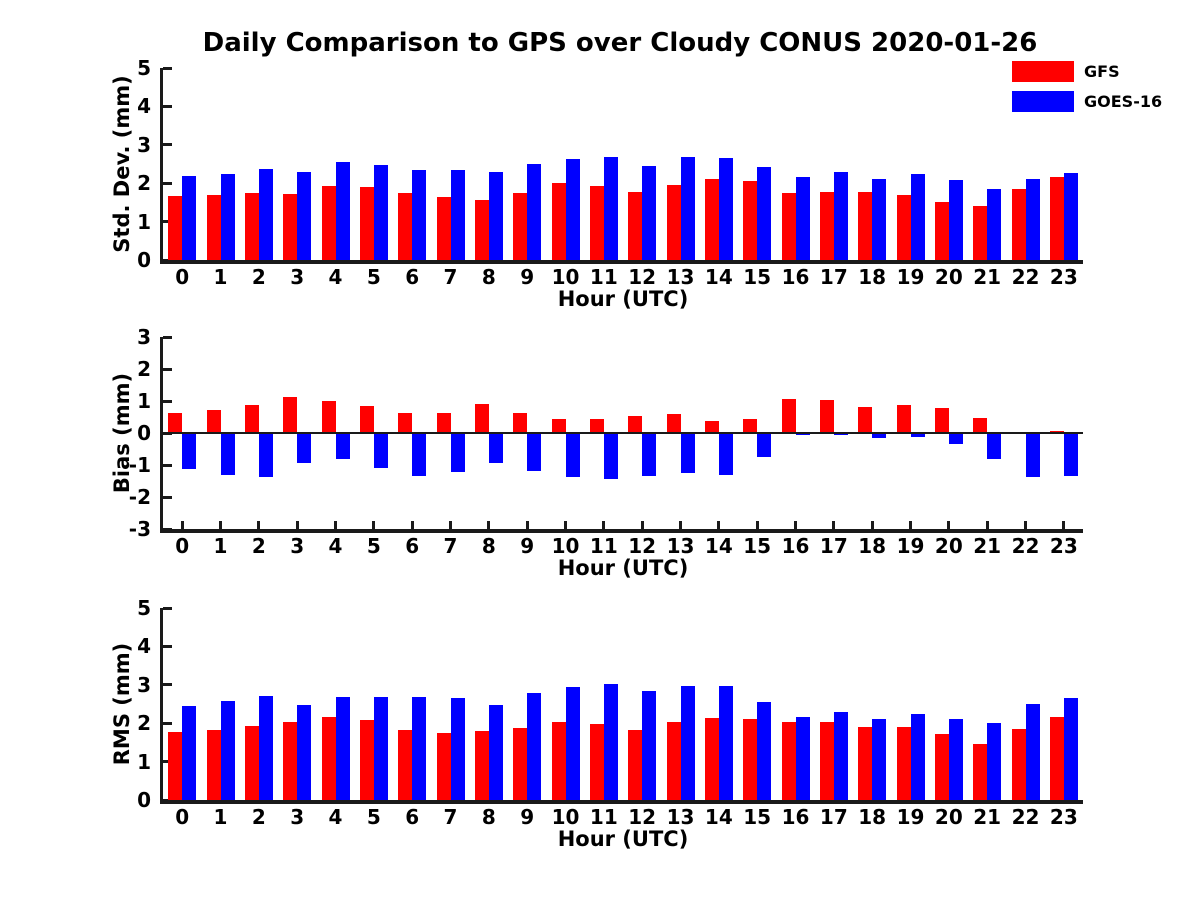  What do you see at coordinates (910, 546) in the screenshot?
I see `x-tick-label: 19` at bounding box center [910, 546].